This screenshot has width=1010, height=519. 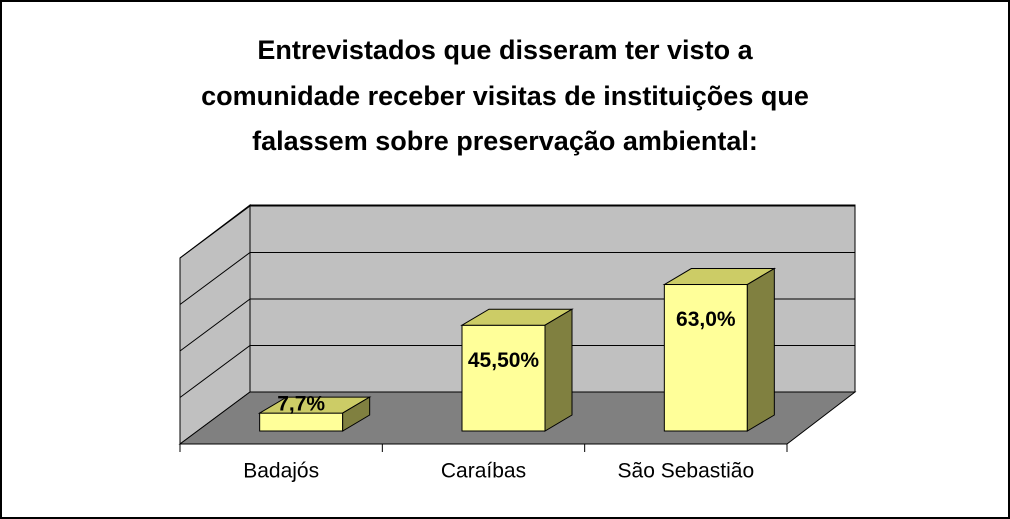 What do you see at coordinates (483, 471) in the screenshot?
I see `x-tick-label: Caraíbas` at bounding box center [483, 471].